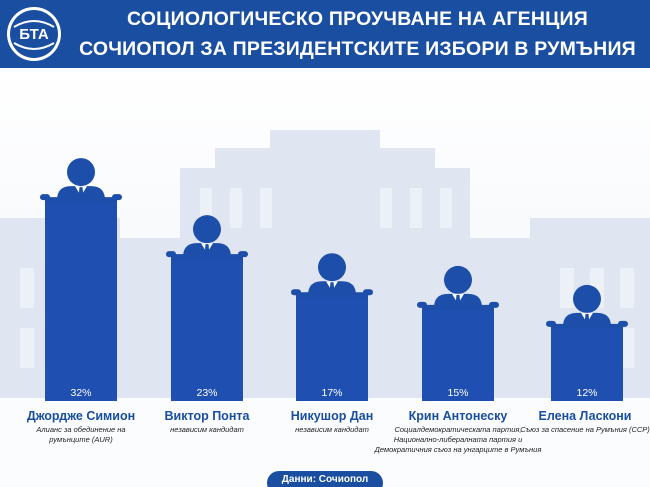 The image size is (650, 487). Describe the element at coordinates (457, 393) in the screenshot. I see `value-label: 15%` at that location.